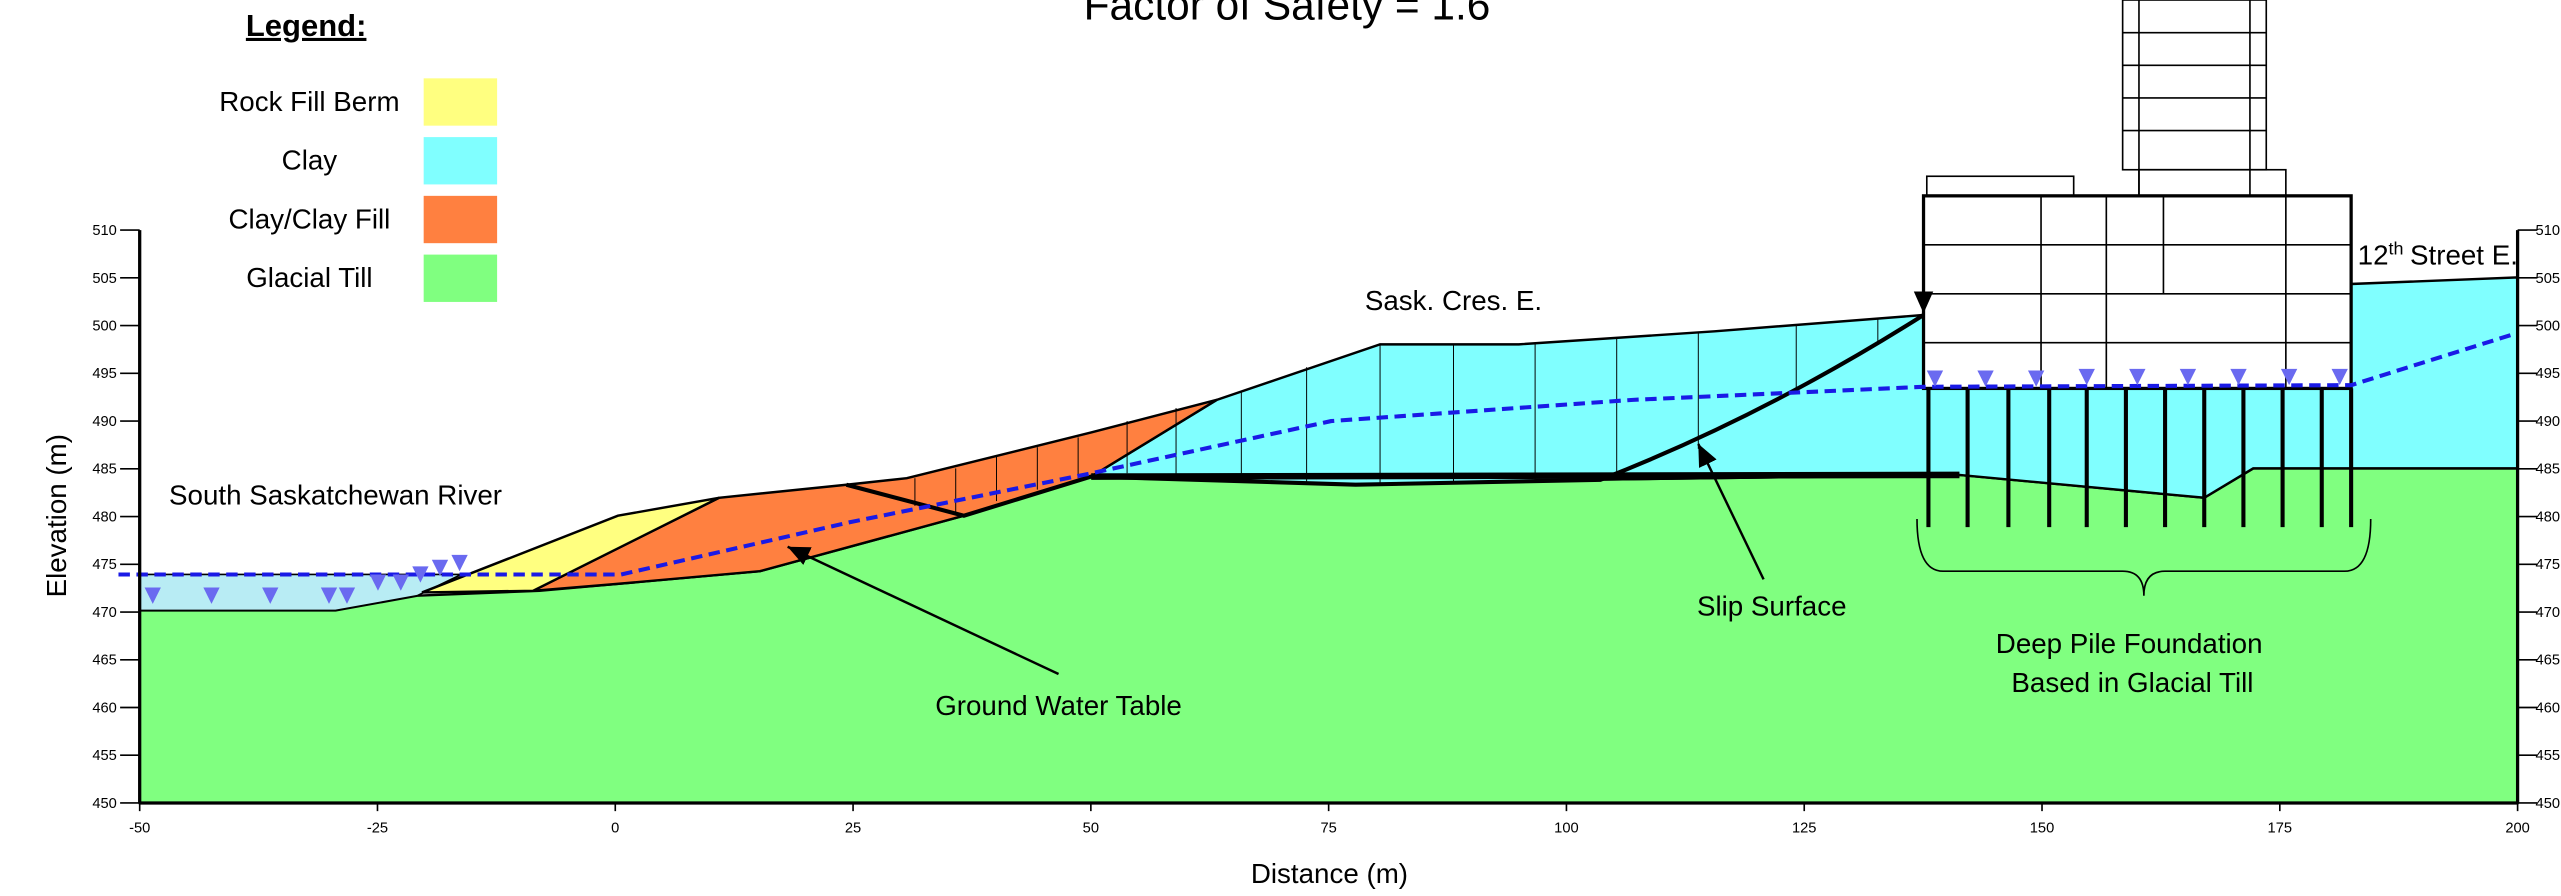 The image size is (2561, 896). What do you see at coordinates (2548, 231) in the screenshot?
I see `y-tick-label-right: 510` at bounding box center [2548, 231].